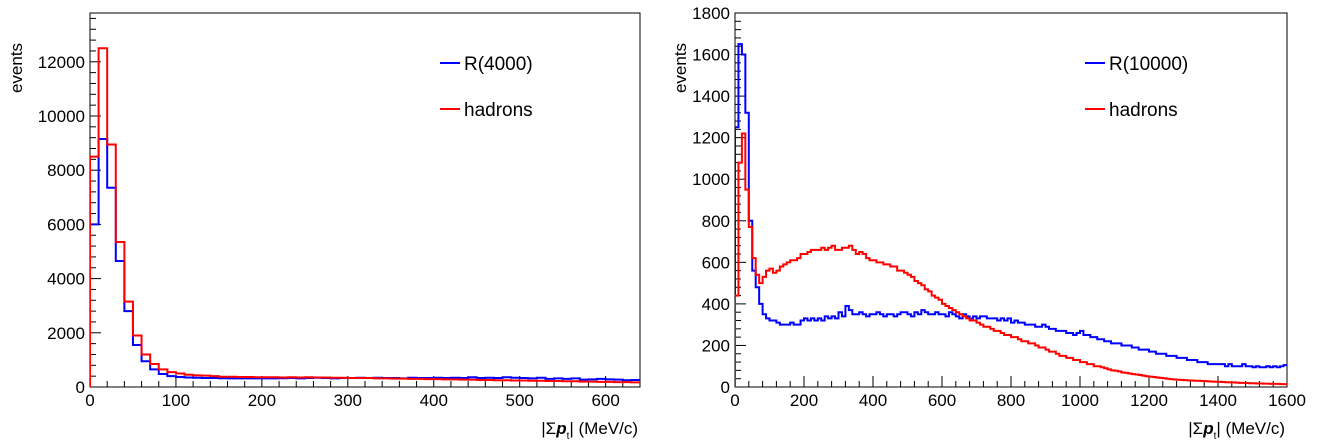 The height and width of the screenshot is (445, 1320). Describe the element at coordinates (716, 221) in the screenshot. I see `y-tick-label: 800` at that location.